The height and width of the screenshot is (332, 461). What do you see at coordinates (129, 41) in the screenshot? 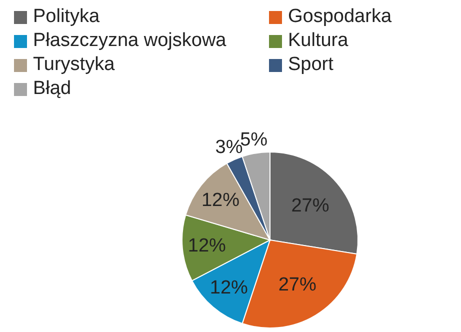
I see `legend-label: Płaszczyzna wojskowa` at bounding box center [129, 41].